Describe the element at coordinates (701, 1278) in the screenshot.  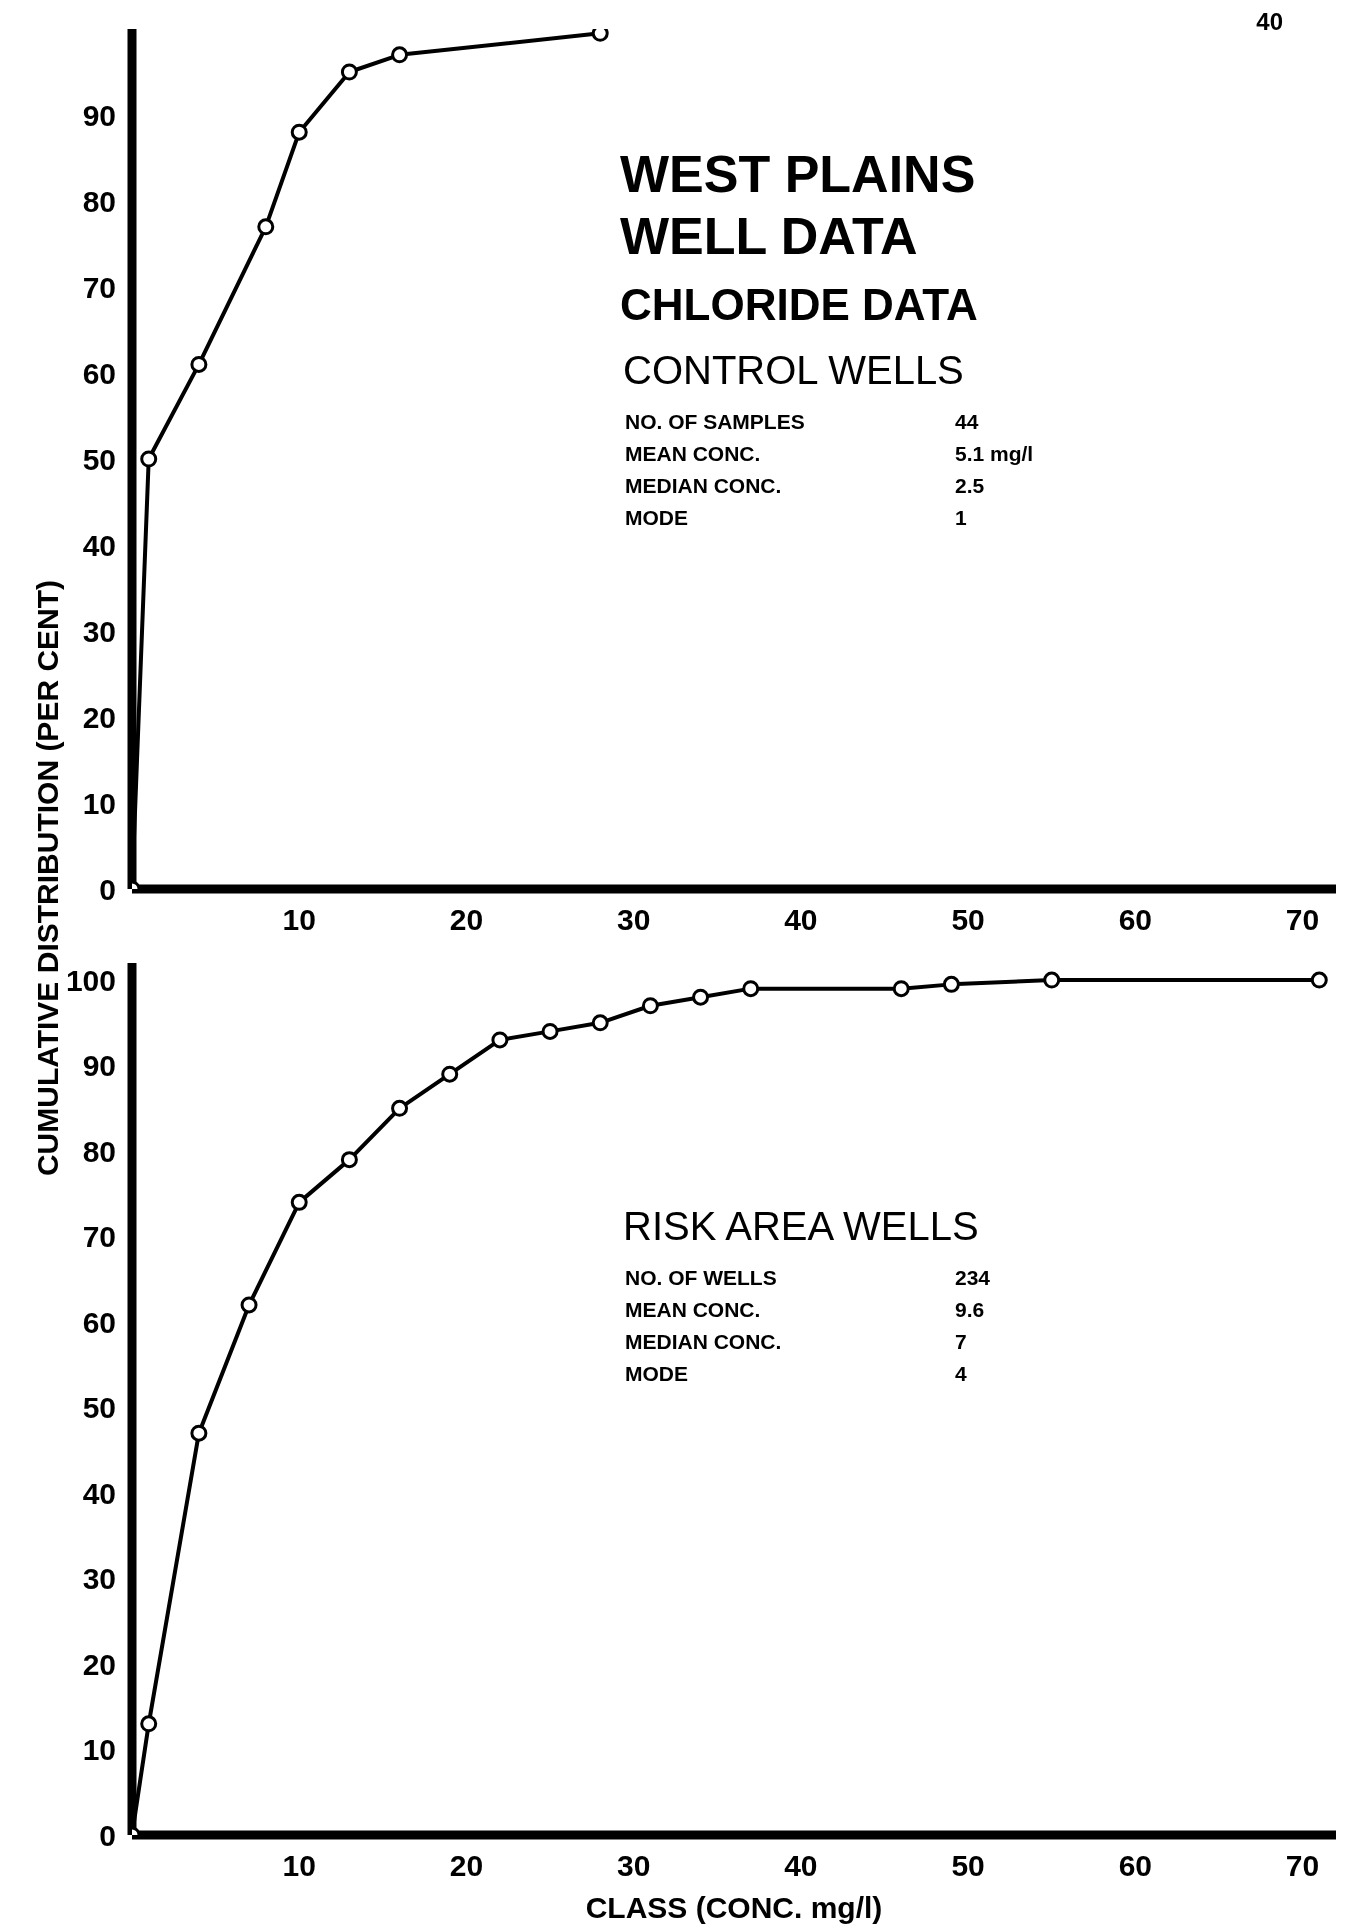
I see `annotation: NO. OF WELLS` at that location.